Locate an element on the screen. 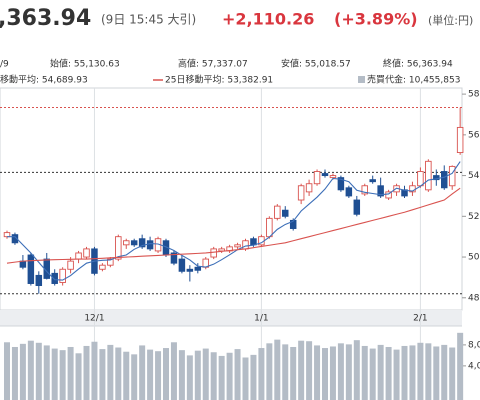 The height and width of the screenshot is (400, 480). y-tick-label: 50 is located at coordinates (474, 258).